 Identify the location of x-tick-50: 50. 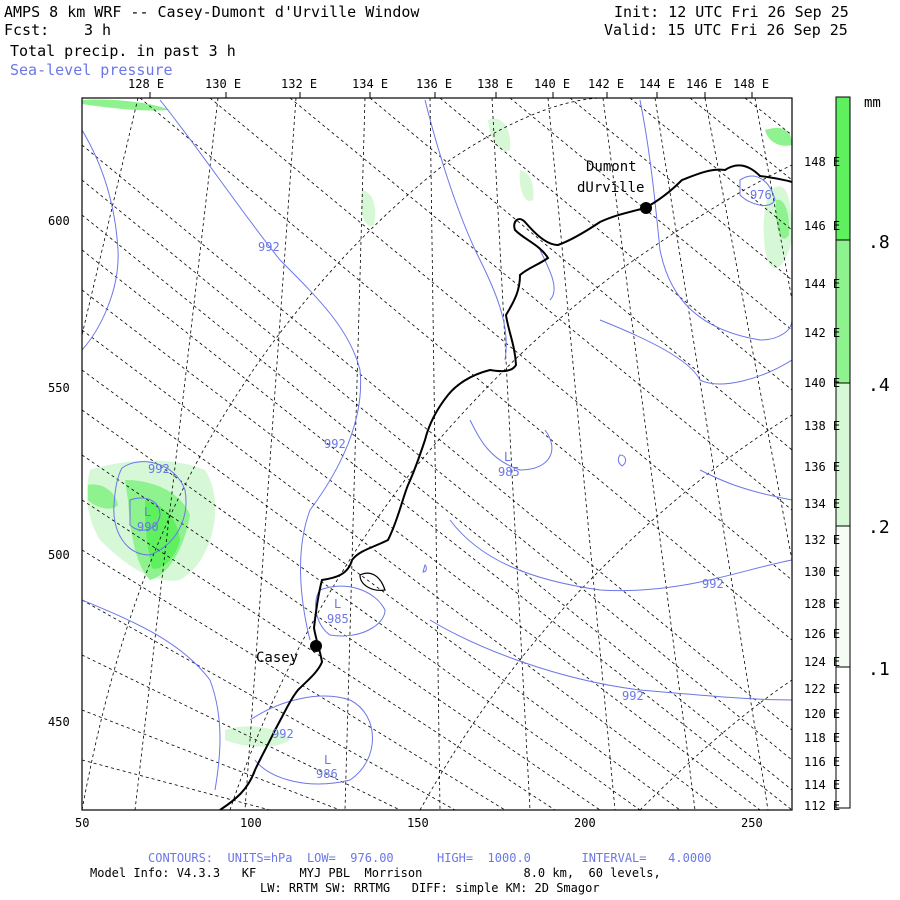
(82, 823).